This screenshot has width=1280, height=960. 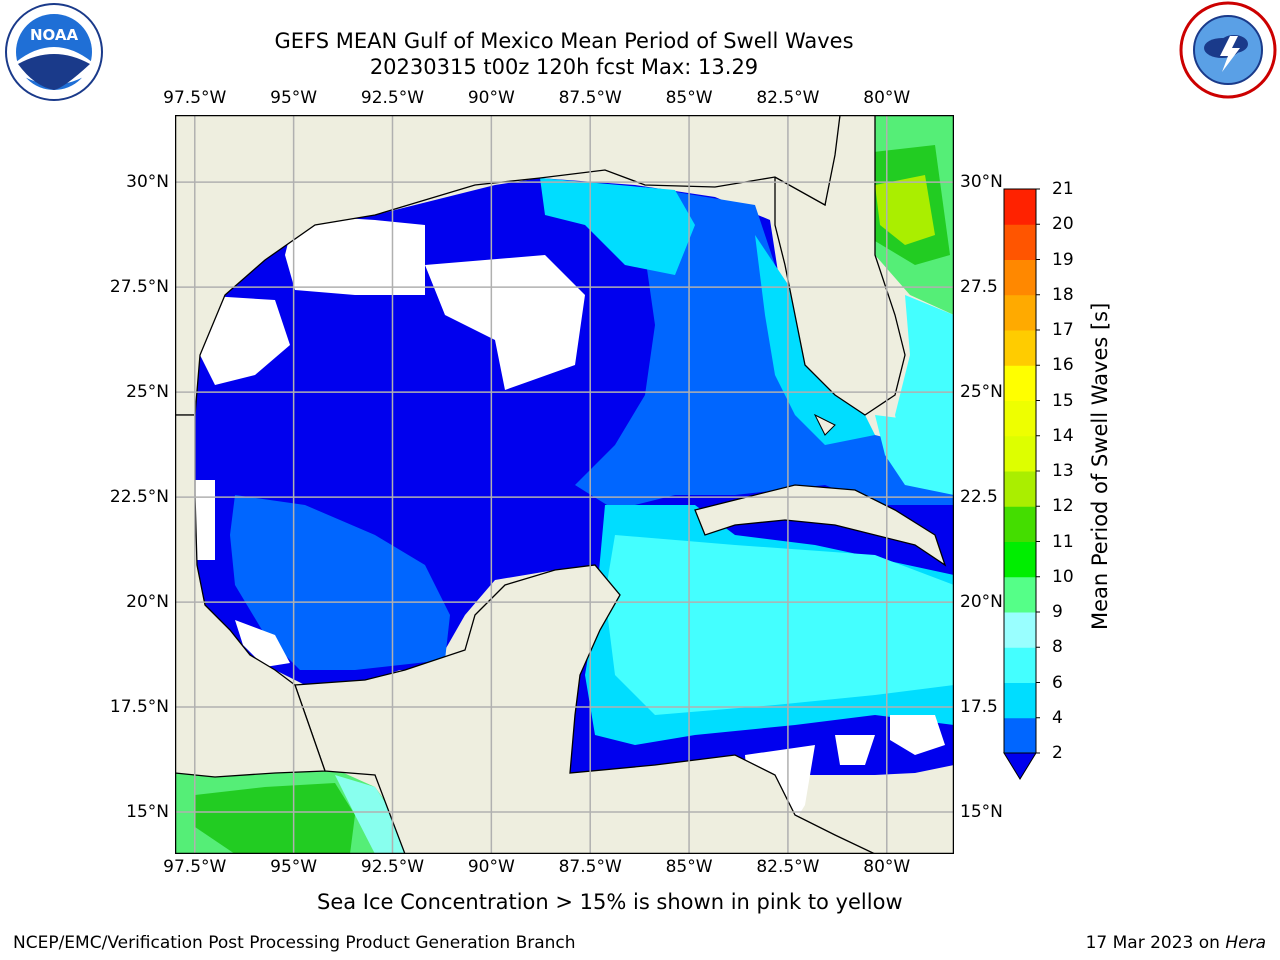 I want to click on latitude-tick-label: 25°N, so click(x=147, y=392).